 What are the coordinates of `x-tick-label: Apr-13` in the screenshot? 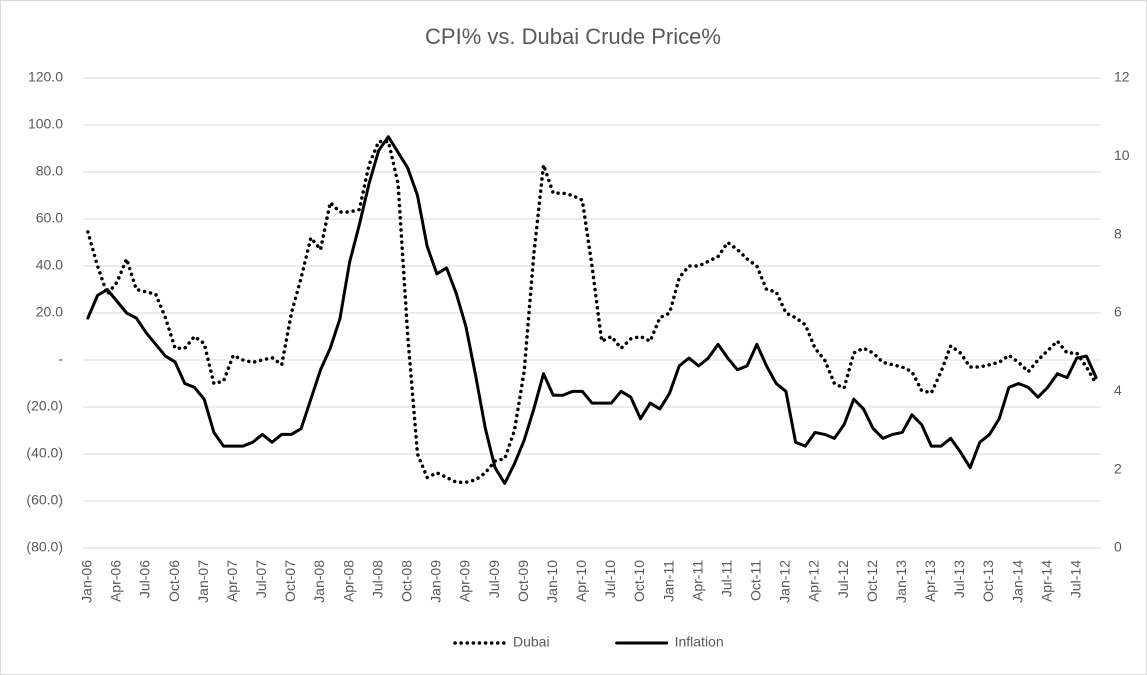 It's located at (930, 581).